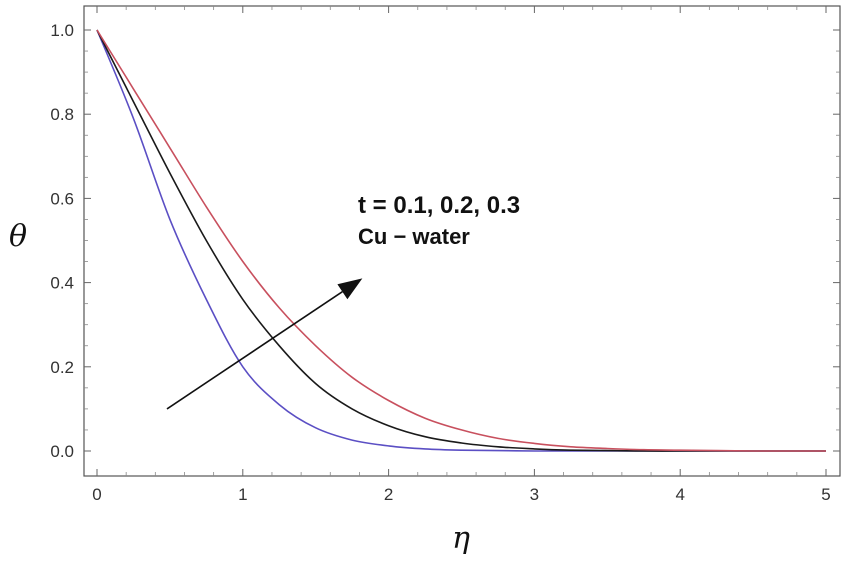 The height and width of the screenshot is (564, 850). What do you see at coordinates (825, 494) in the screenshot?
I see `x-tick-label: 5` at bounding box center [825, 494].